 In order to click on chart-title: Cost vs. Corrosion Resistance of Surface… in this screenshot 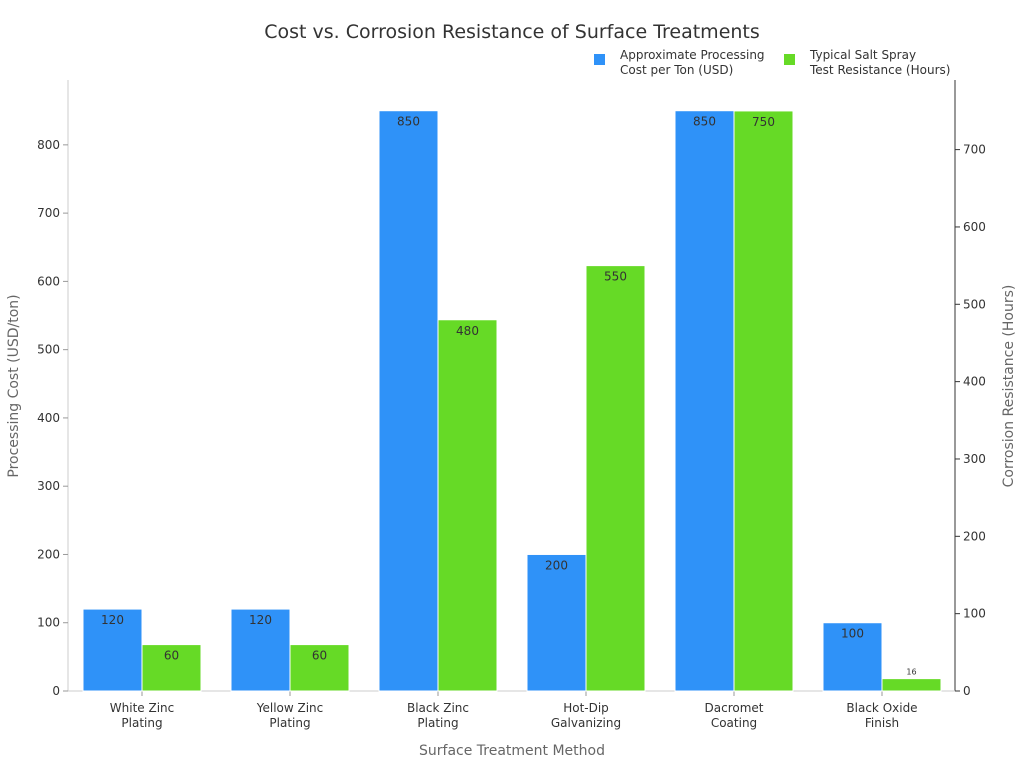, I will do `click(512, 32)`.